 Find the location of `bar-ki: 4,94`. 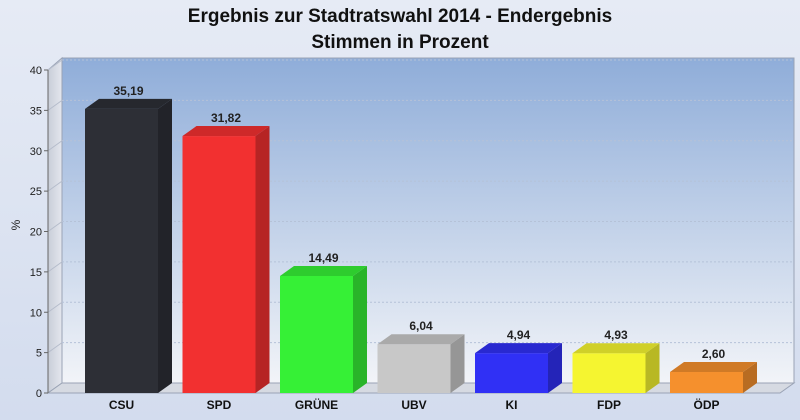

bar-ki: 4,94 is located at coordinates (518, 360).